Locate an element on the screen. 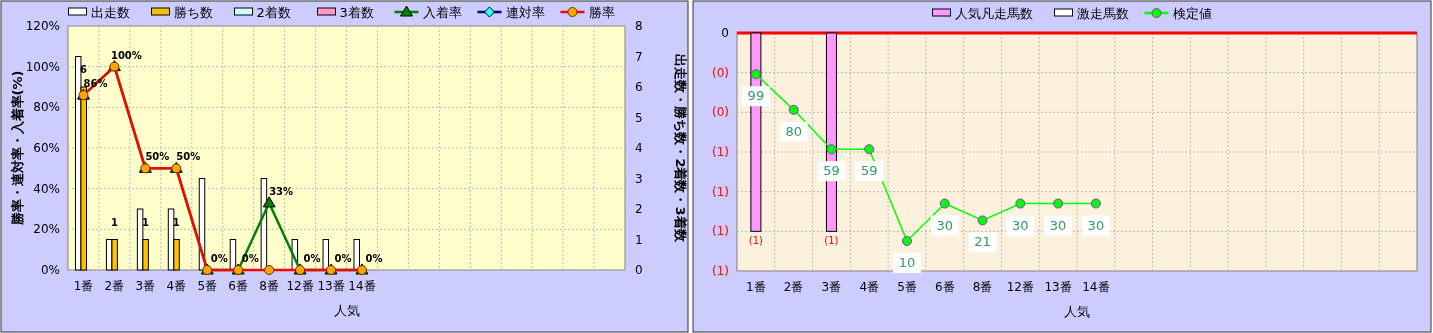  y2-tick-label: 8 is located at coordinates (639, 26).